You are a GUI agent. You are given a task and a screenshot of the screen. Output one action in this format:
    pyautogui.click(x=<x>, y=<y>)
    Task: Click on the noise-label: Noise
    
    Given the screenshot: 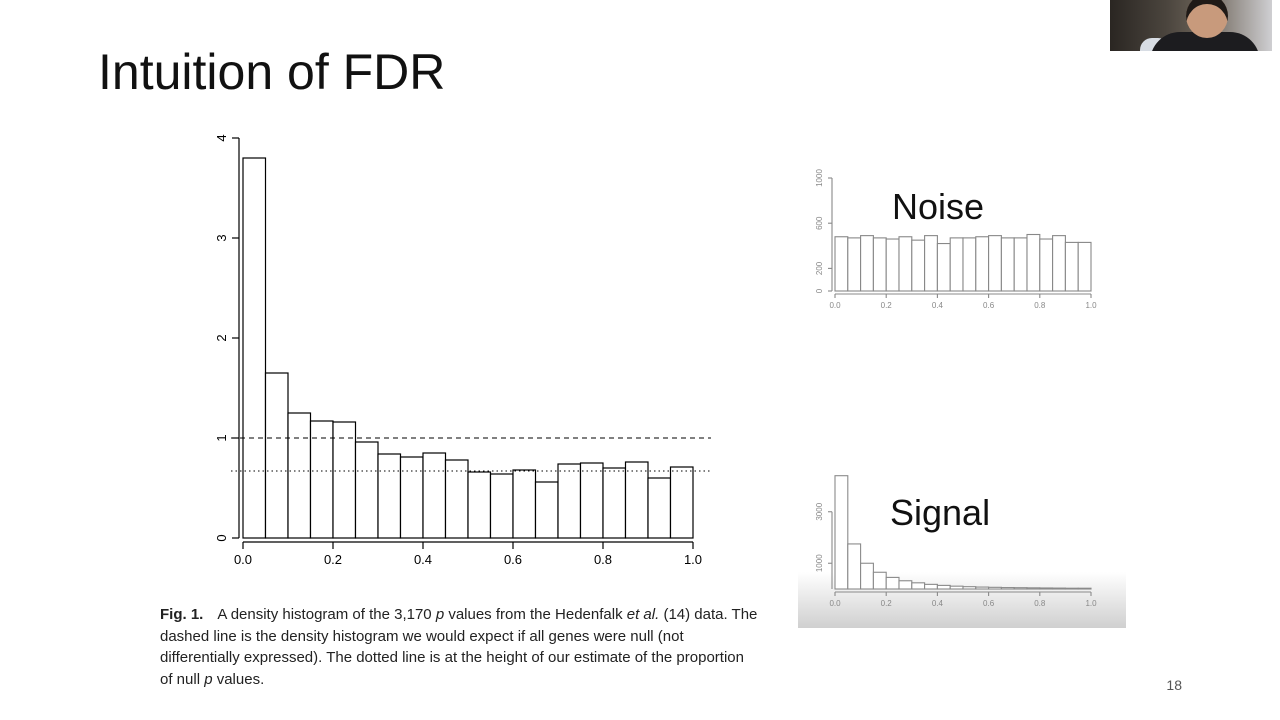 What is the action you would take?
    pyautogui.click(x=938, y=206)
    